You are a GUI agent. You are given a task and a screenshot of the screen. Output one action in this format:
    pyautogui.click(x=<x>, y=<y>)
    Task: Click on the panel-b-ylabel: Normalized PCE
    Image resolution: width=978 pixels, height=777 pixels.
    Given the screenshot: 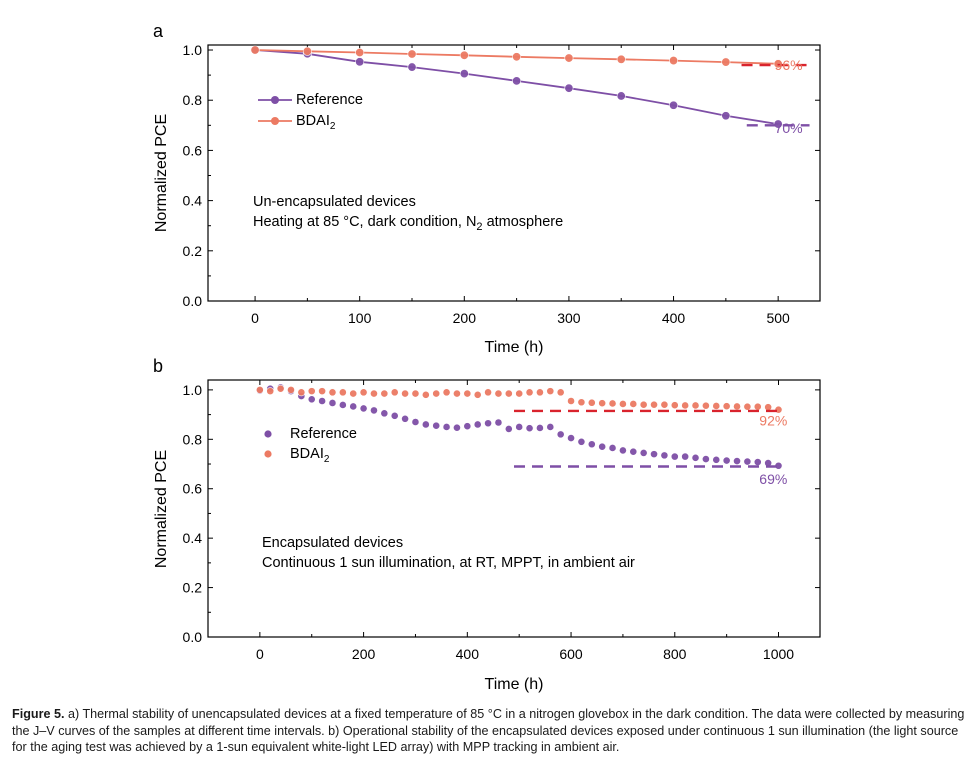 What is the action you would take?
    pyautogui.click(x=161, y=509)
    